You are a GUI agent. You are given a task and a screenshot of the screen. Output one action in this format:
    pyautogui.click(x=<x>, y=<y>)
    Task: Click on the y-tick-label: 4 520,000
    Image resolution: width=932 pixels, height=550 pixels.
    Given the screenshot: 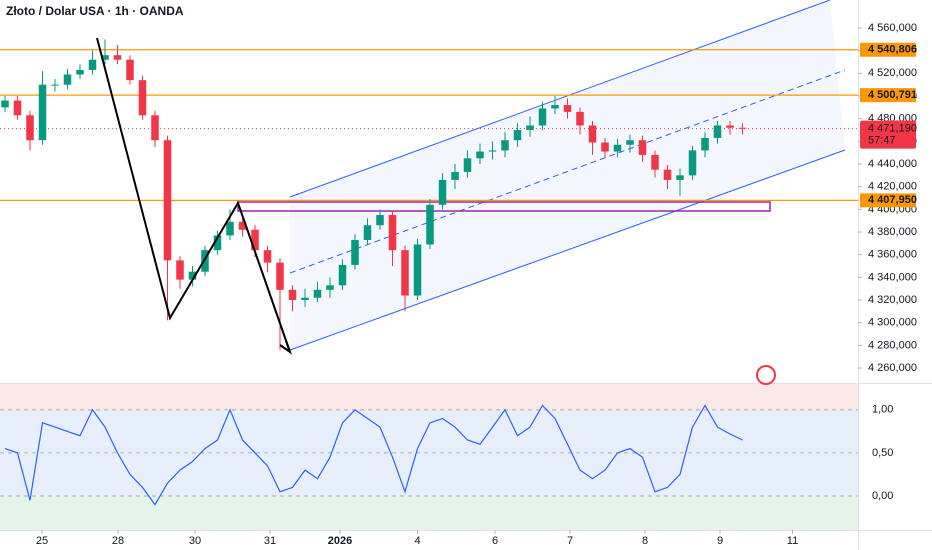 What is the action you would take?
    pyautogui.click(x=892, y=73)
    